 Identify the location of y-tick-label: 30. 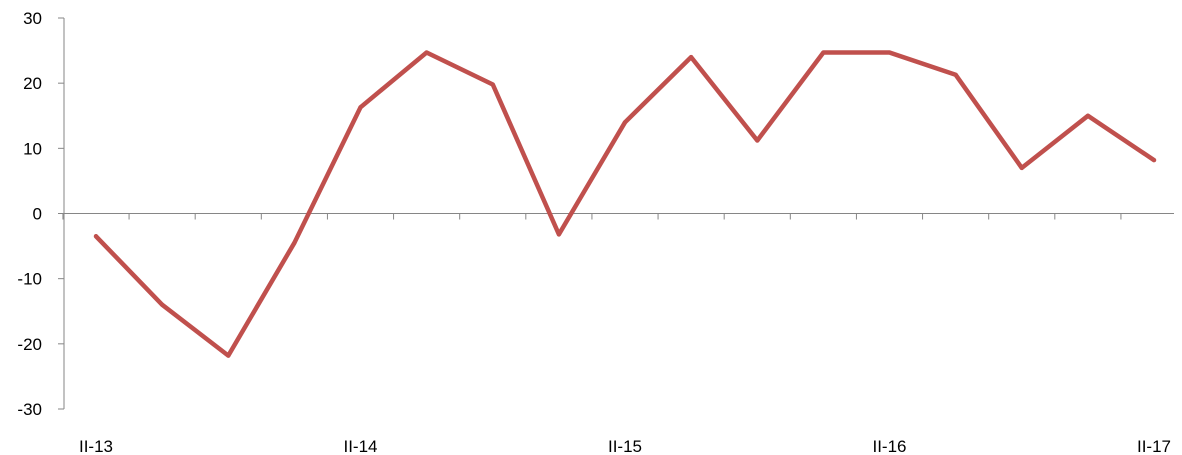
(32, 18).